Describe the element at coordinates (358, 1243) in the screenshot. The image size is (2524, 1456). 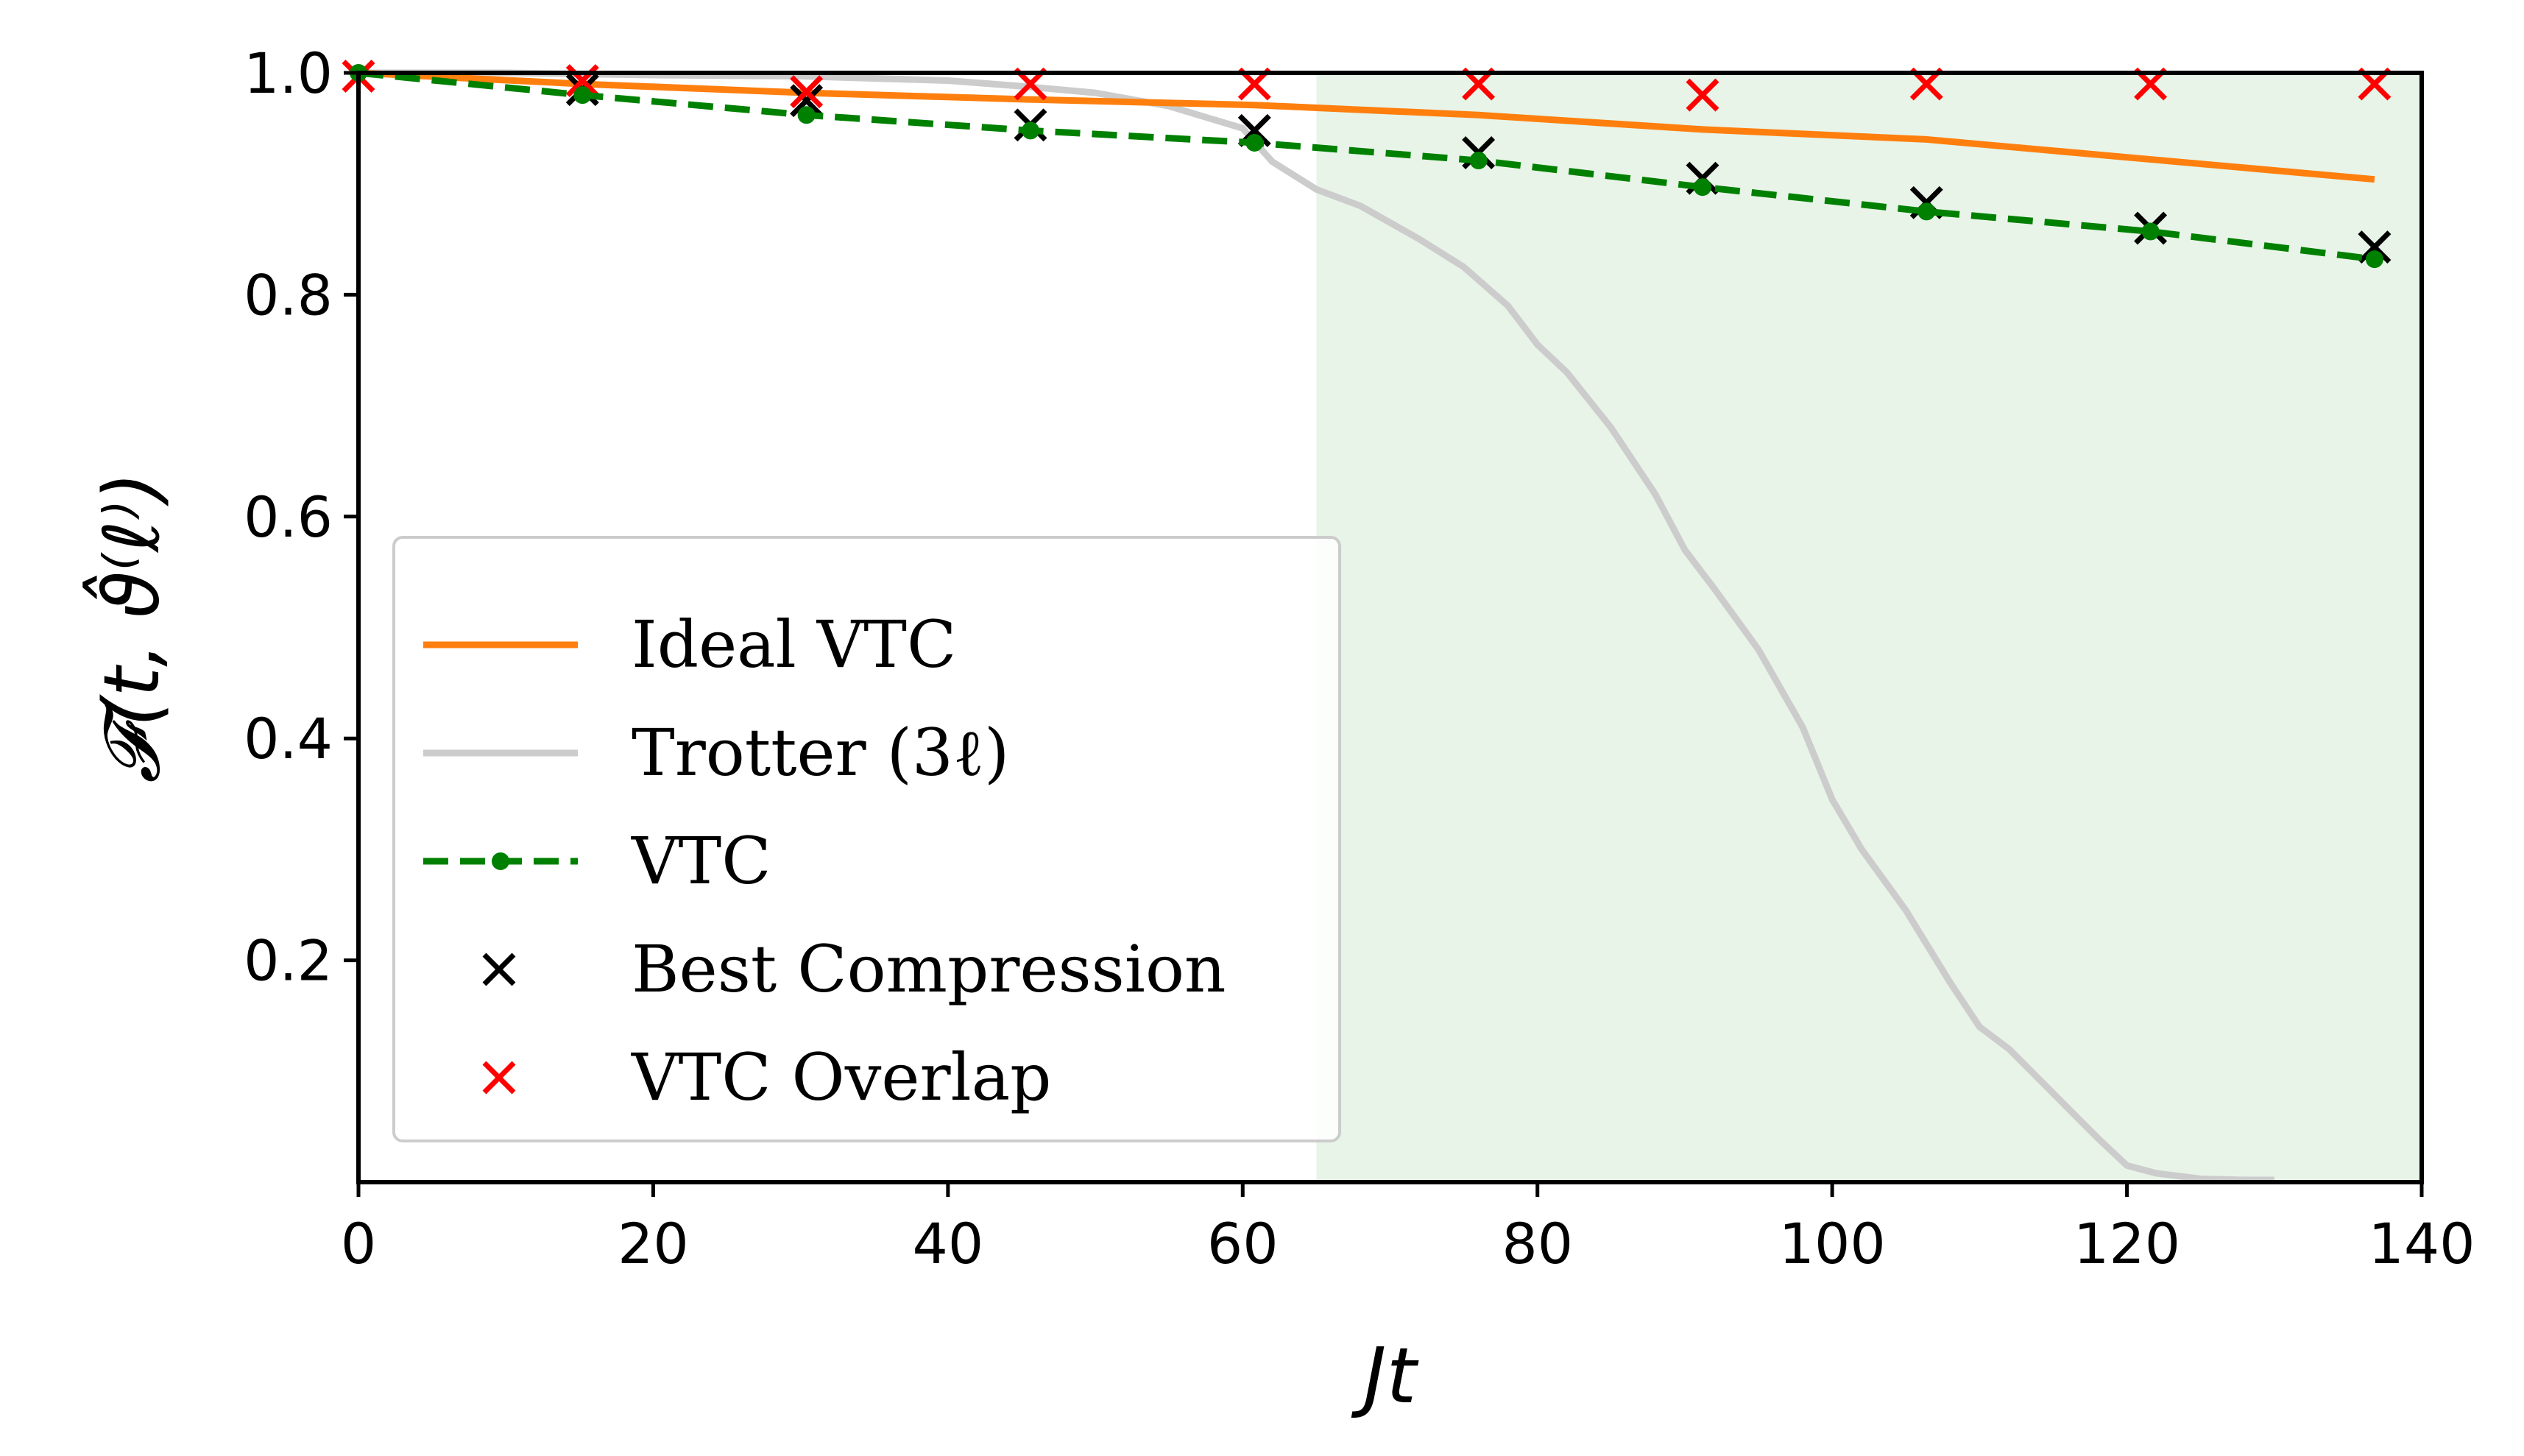
I see `x-tick-label: 0` at that location.